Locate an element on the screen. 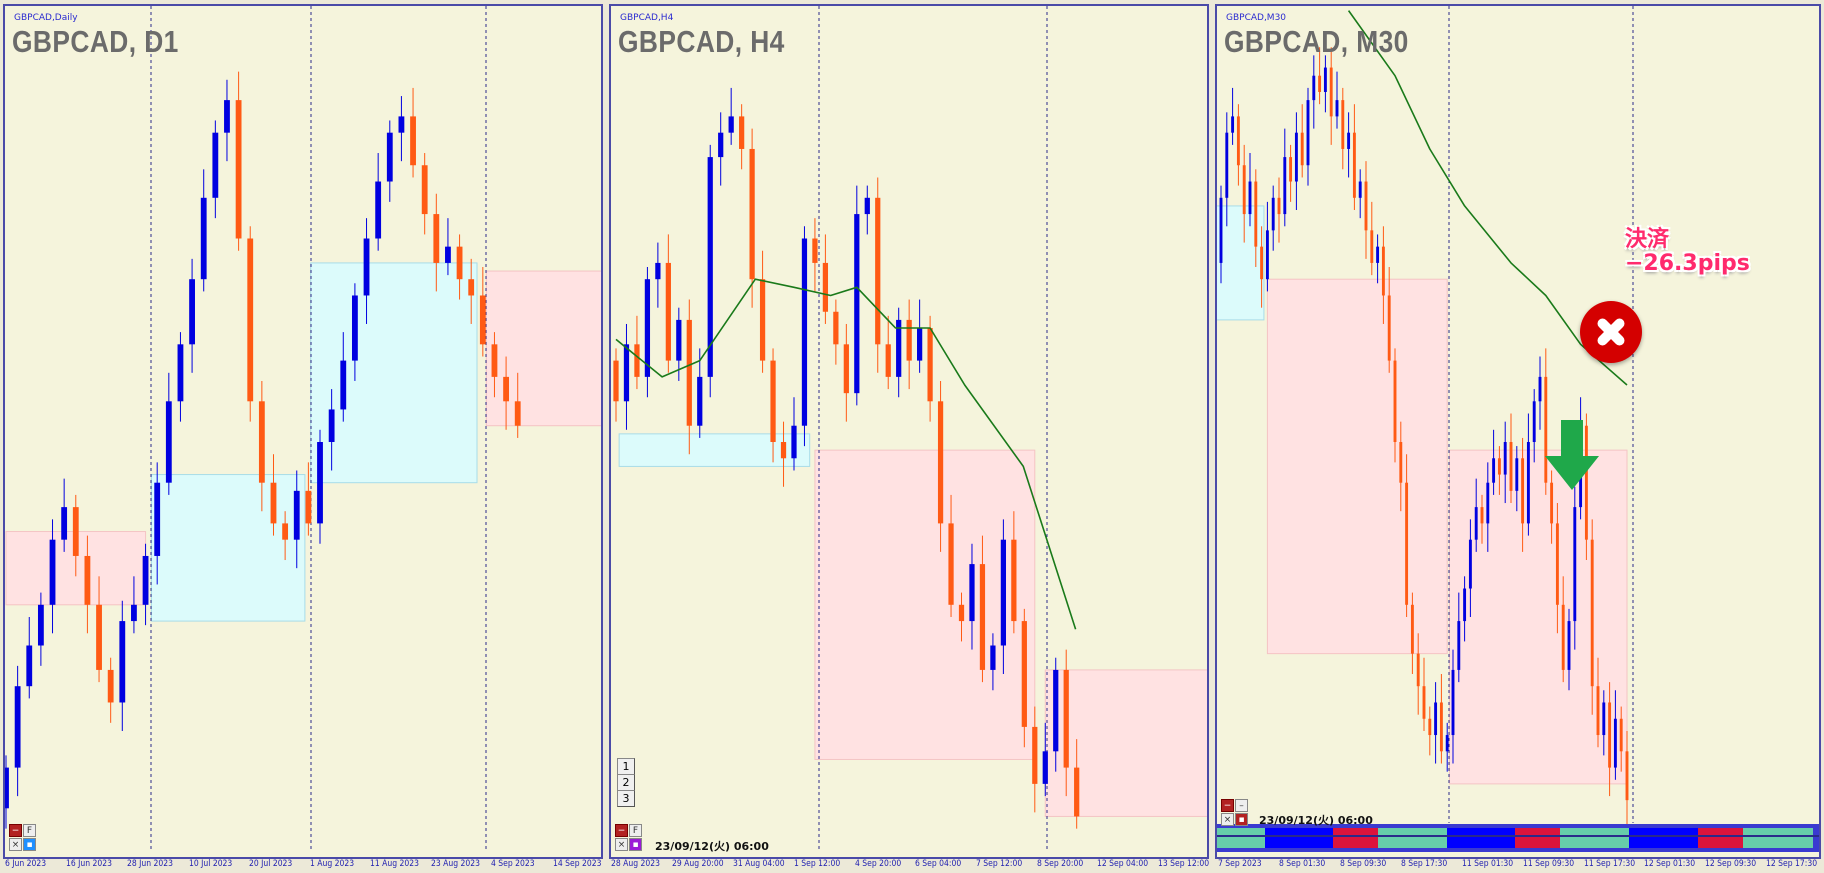 The image size is (1824, 873). number-button-1: 1 is located at coordinates (626, 766).